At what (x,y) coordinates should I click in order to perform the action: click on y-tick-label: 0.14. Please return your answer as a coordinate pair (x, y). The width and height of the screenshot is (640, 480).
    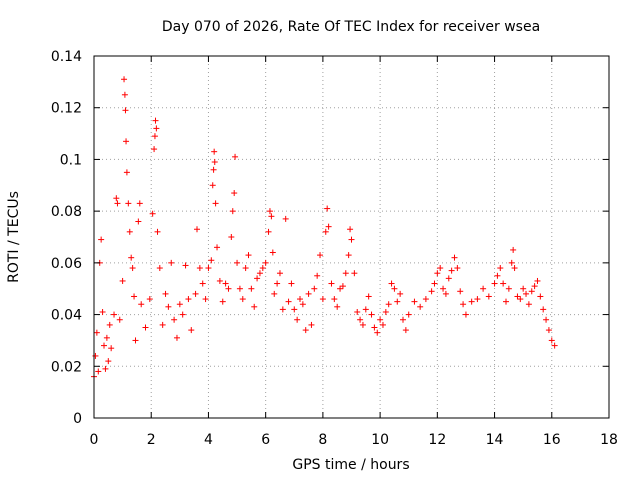
    Looking at the image, I should click on (66, 57).